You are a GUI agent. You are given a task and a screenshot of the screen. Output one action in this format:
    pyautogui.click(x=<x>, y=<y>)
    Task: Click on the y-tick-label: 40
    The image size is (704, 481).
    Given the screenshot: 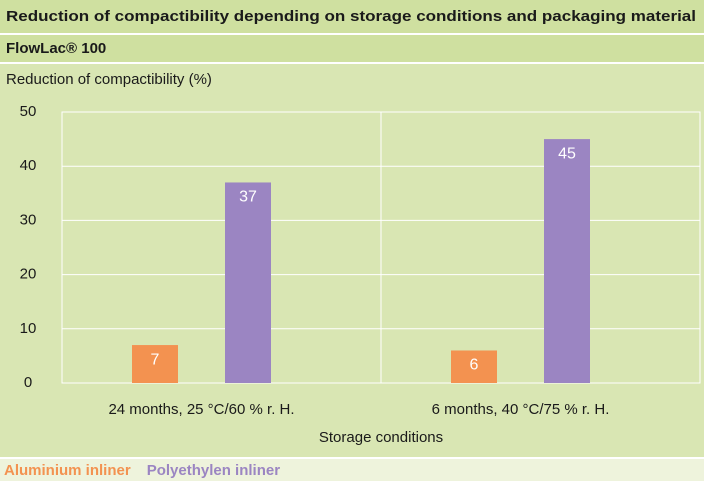 What is the action you would take?
    pyautogui.click(x=28, y=165)
    